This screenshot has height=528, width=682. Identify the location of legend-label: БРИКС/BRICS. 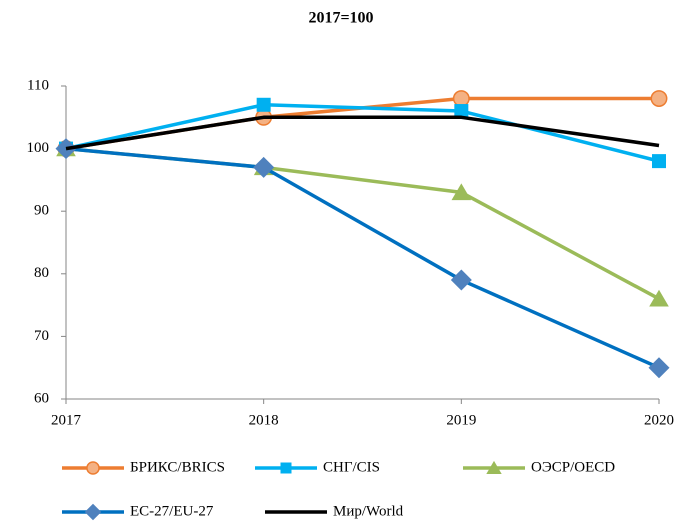
(177, 467).